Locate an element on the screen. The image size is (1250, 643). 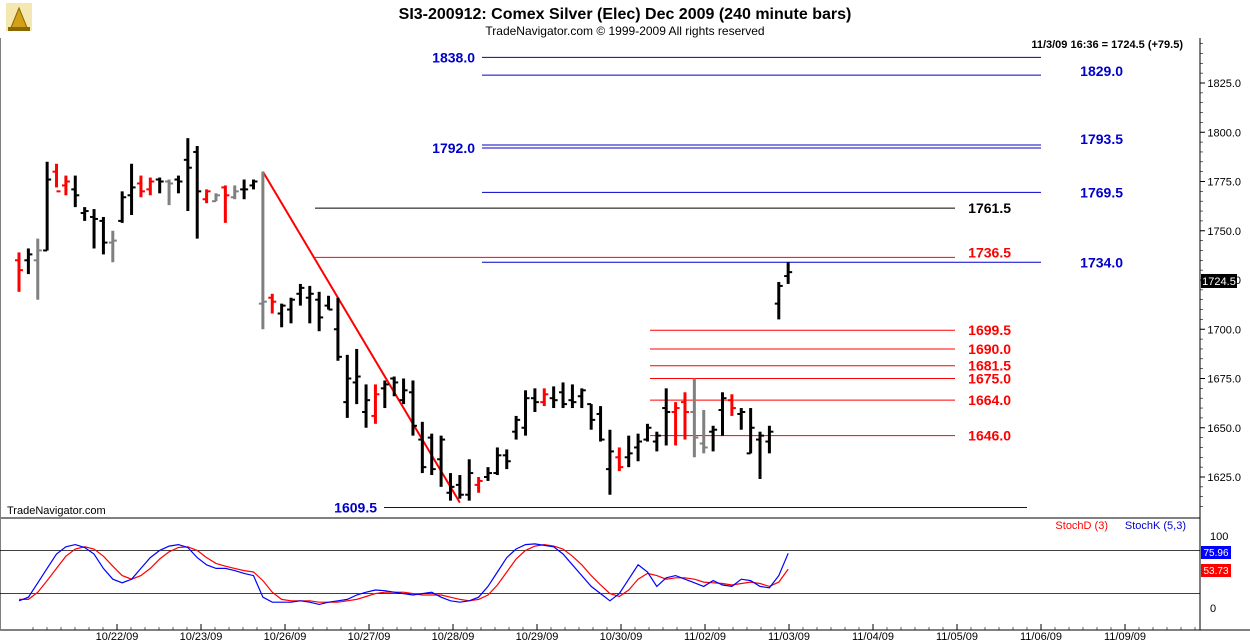
stoch-d-line is located at coordinates (404, 573).